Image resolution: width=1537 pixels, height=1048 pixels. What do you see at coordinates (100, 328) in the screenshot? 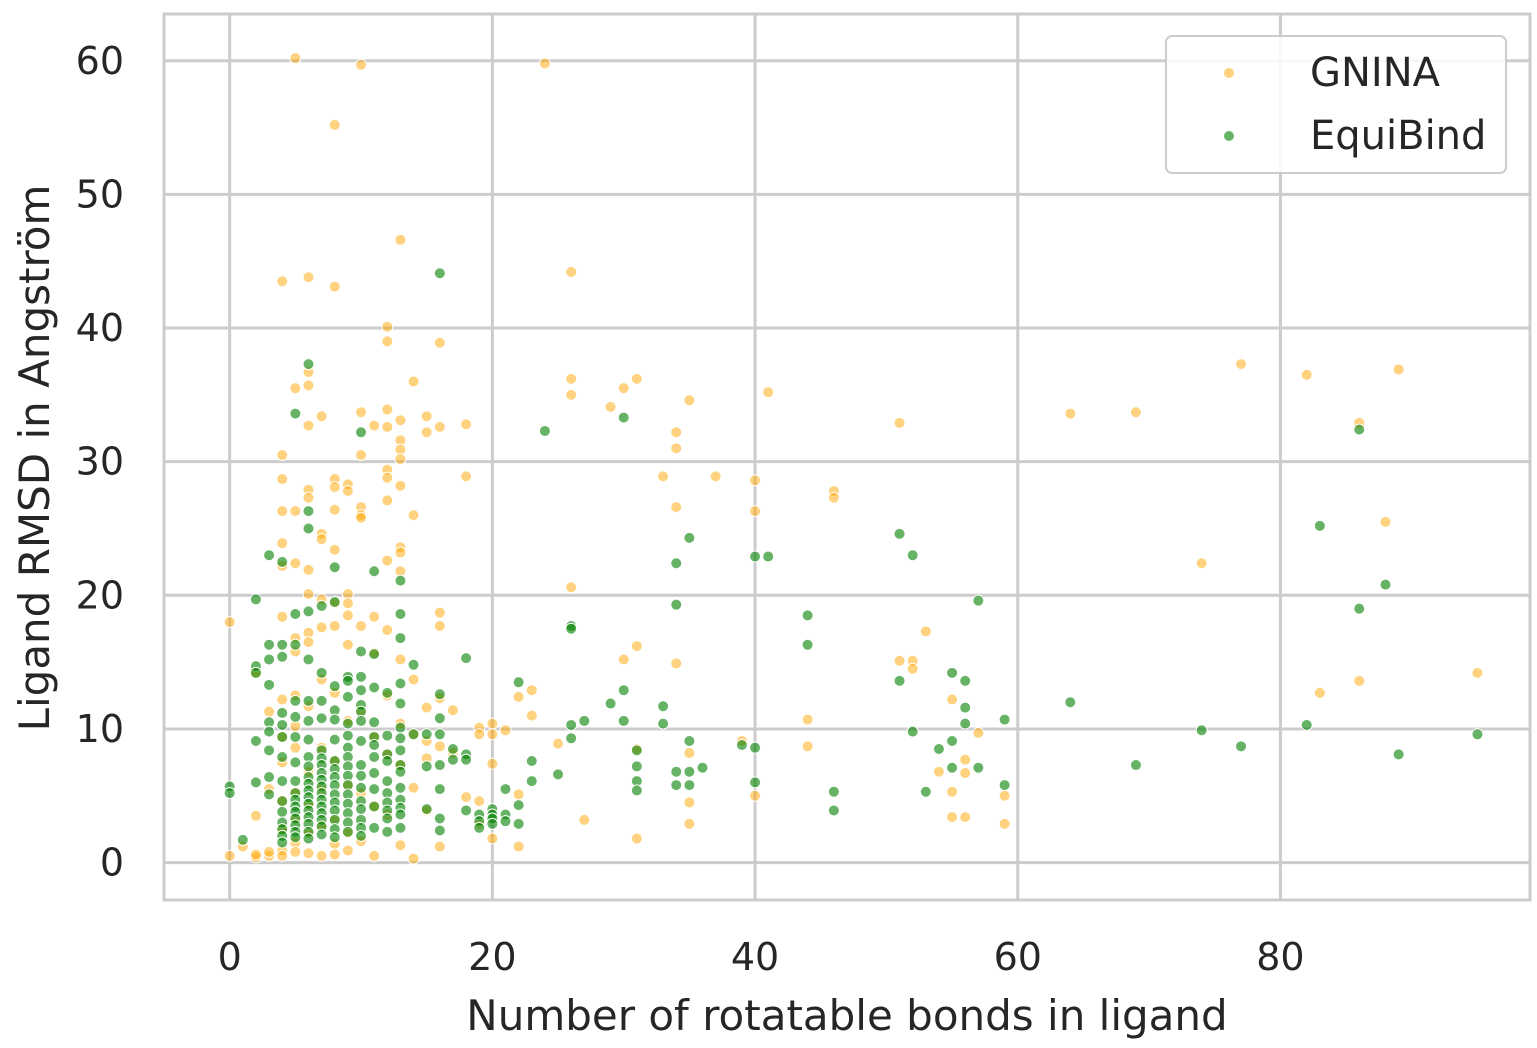
I see `y-tick-label: 40` at bounding box center [100, 328].